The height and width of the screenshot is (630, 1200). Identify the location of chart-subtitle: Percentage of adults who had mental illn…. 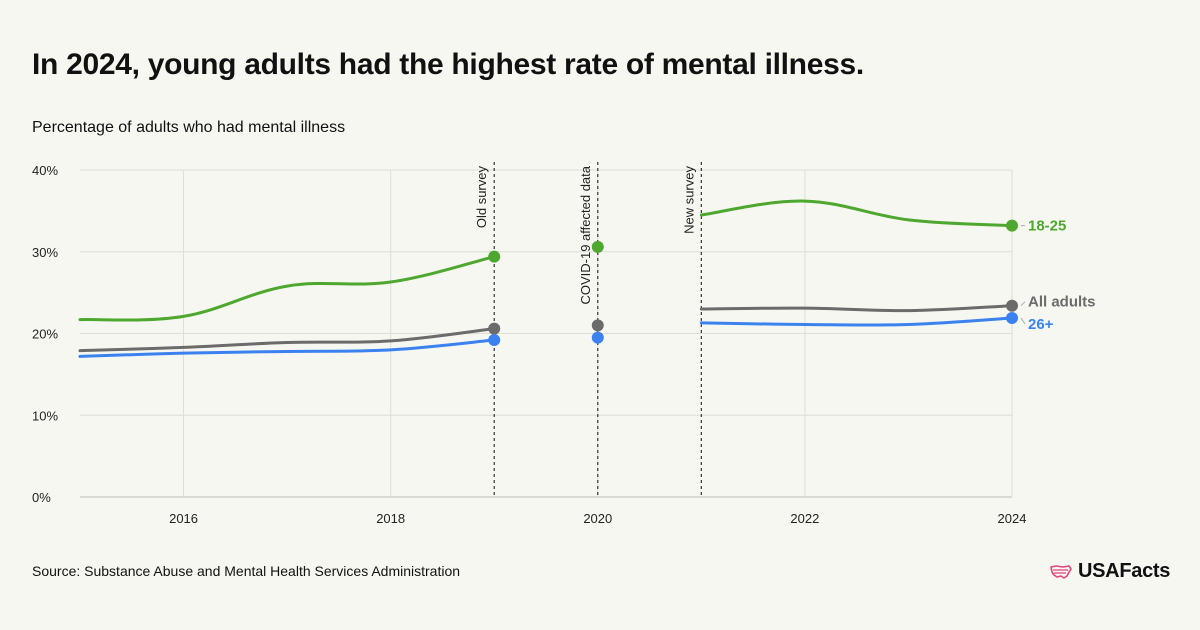
(189, 127).